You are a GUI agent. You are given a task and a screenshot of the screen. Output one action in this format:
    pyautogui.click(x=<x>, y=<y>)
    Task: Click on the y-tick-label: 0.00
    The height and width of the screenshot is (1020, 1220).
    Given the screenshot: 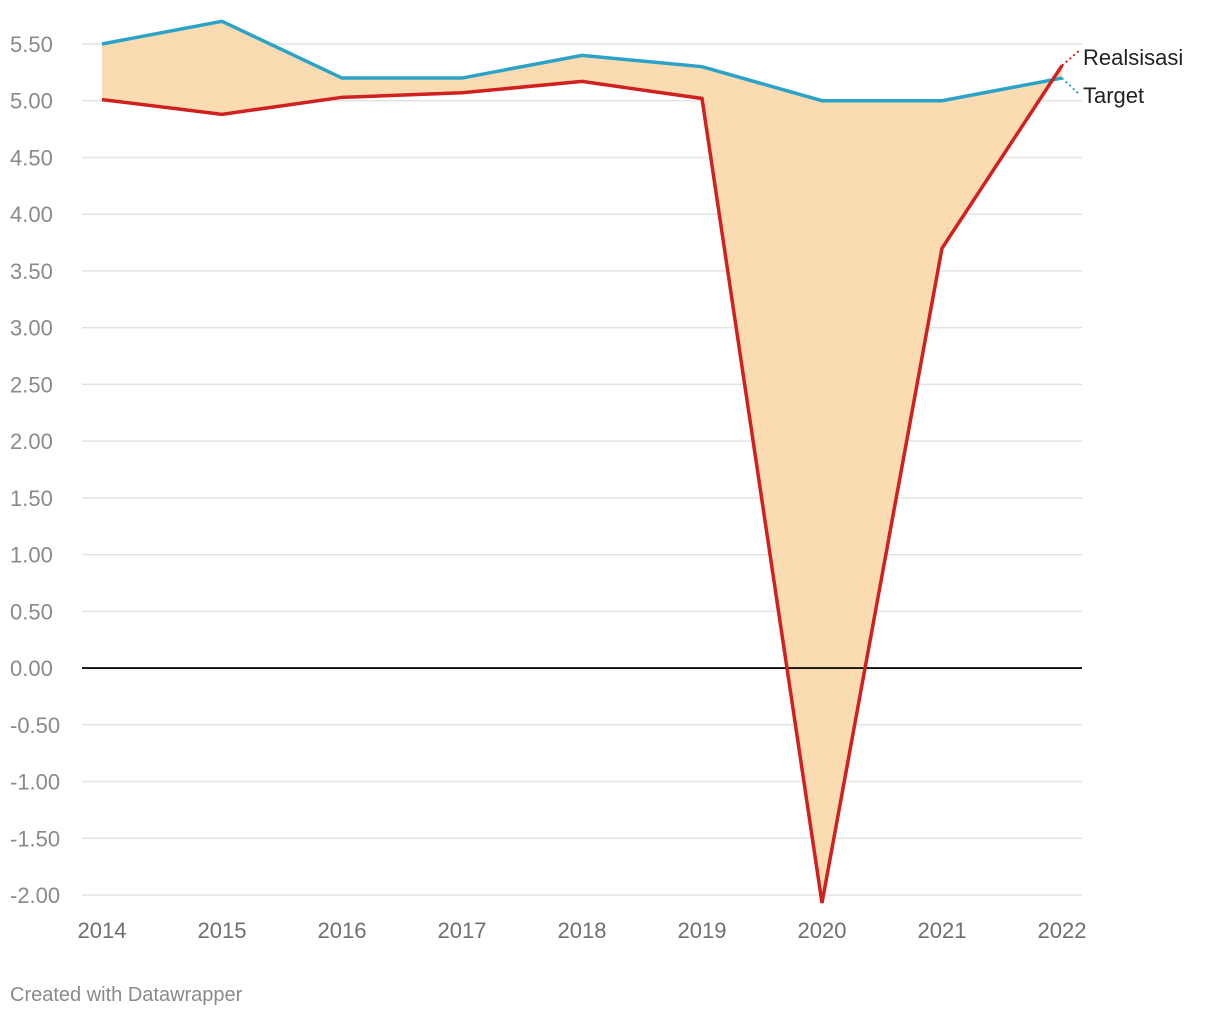 What is the action you would take?
    pyautogui.click(x=31, y=668)
    